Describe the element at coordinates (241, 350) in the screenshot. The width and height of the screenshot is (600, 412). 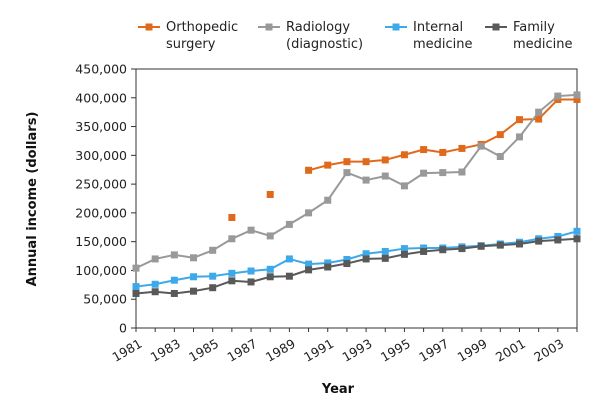
I see `x-tick-label: 1987` at that location.